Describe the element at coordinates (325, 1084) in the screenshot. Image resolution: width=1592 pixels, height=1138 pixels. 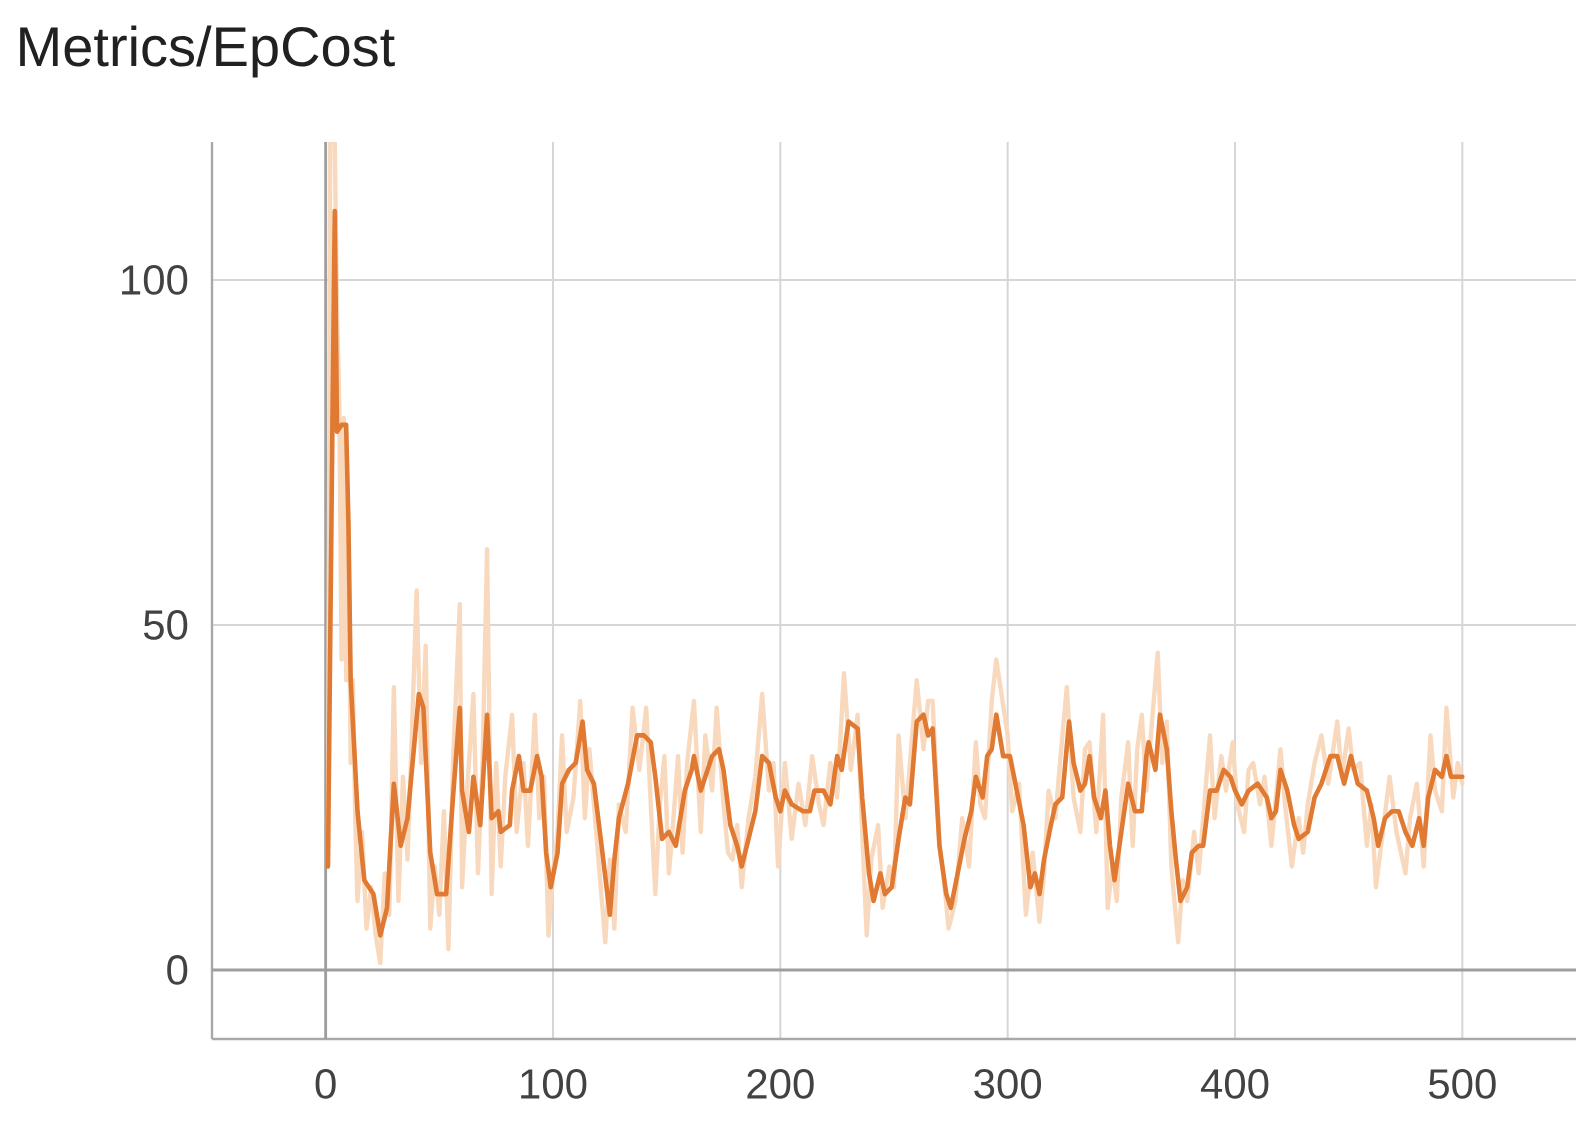
I see `x-tick-label: 0` at that location.